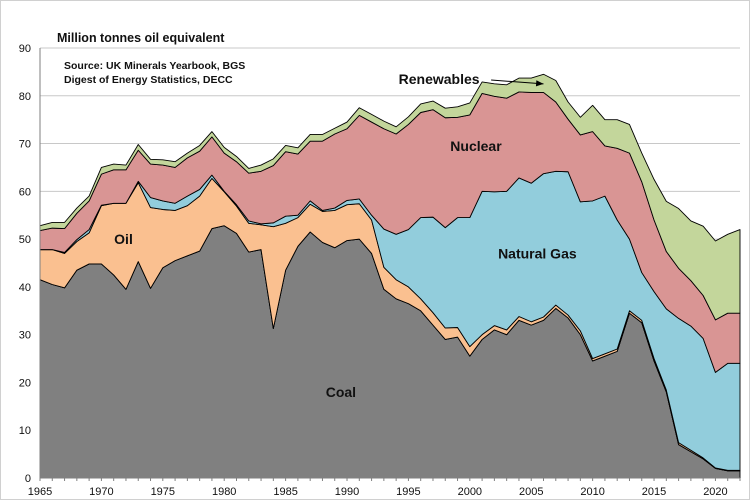  What do you see at coordinates (408, 492) in the screenshot?
I see `x-tick-label-1995: 1995` at bounding box center [408, 492].